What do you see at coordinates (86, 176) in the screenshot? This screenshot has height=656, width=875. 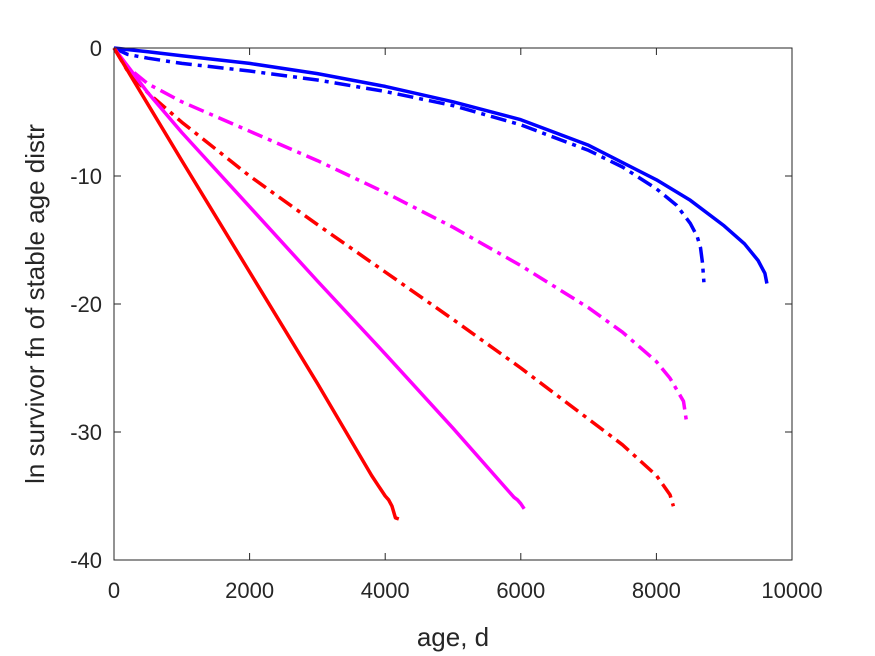 I see `y-tick-label: -10` at bounding box center [86, 176].